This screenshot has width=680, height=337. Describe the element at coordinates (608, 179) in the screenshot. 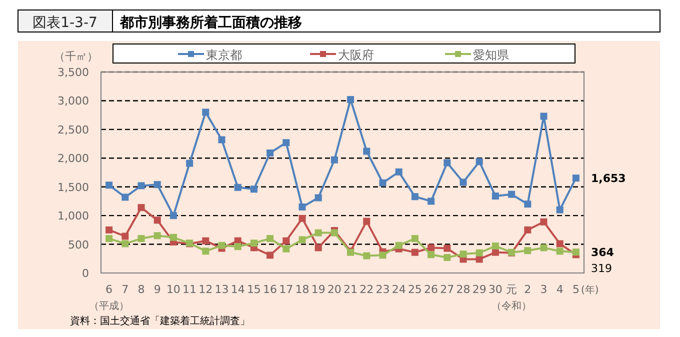

I see `data-label: 1,653` at that location.